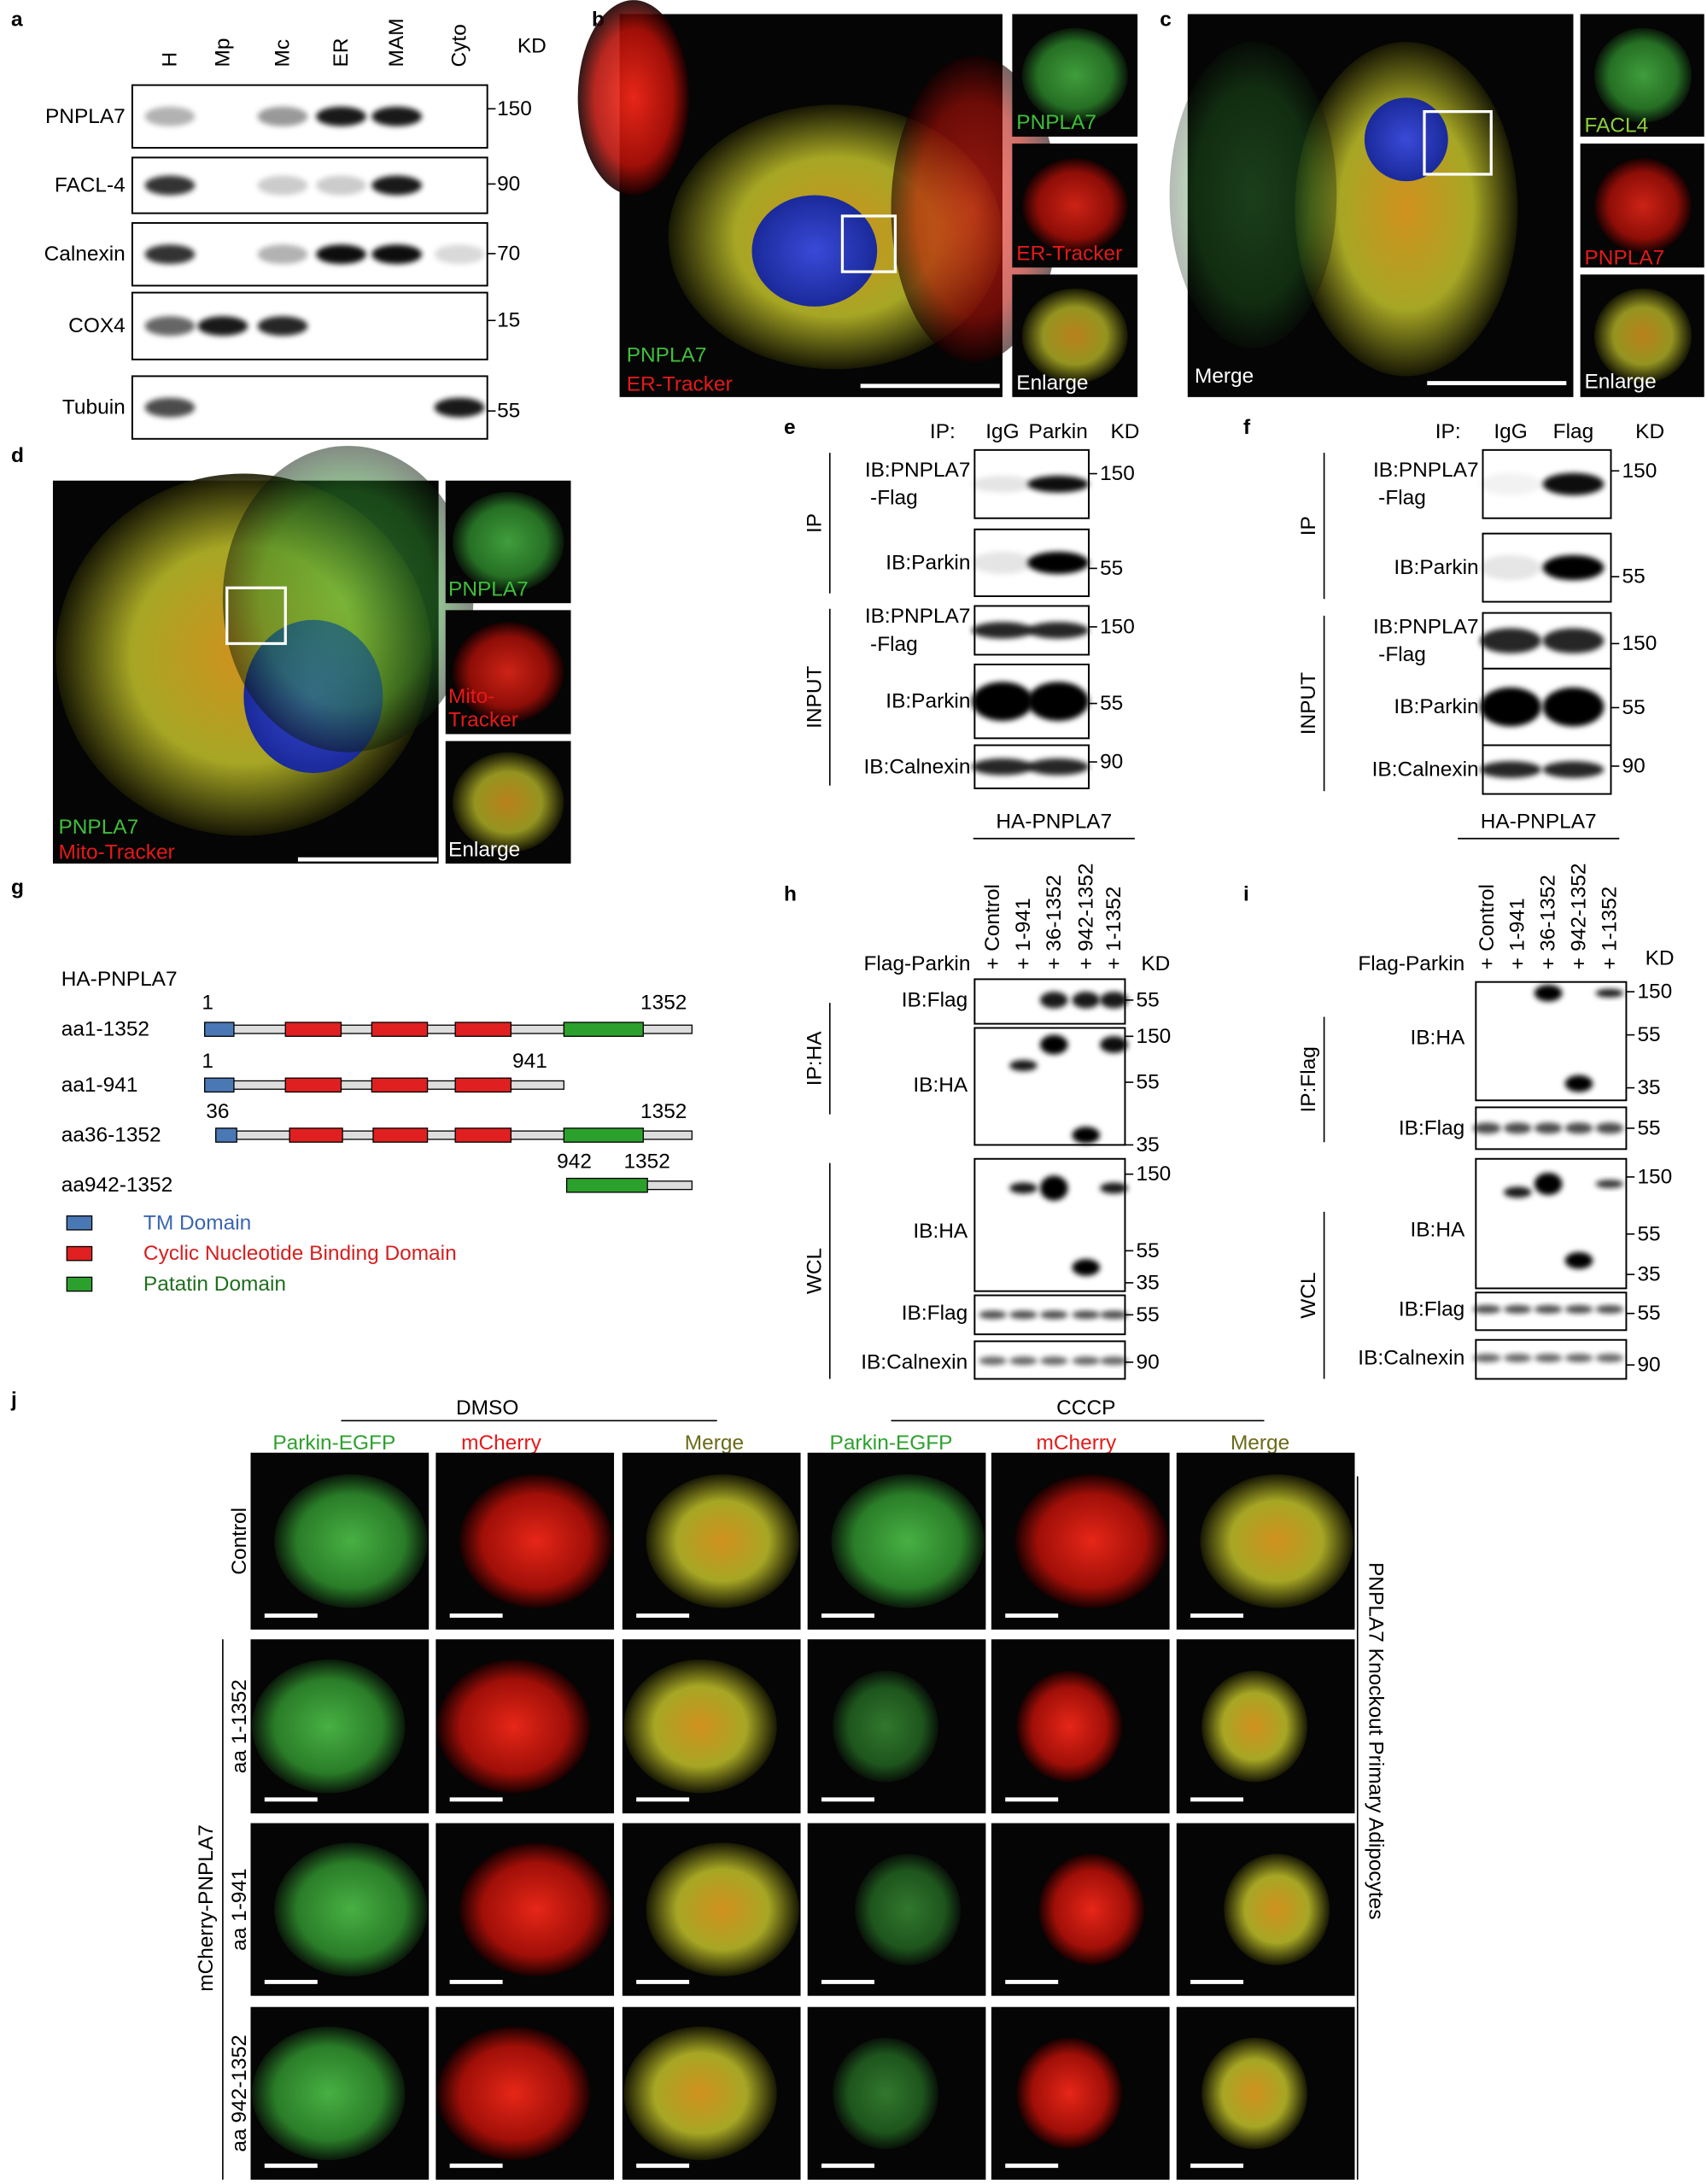 This screenshot has width=1707, height=2184. What do you see at coordinates (223, 52) in the screenshot?
I see `lane-label: Mp` at bounding box center [223, 52].